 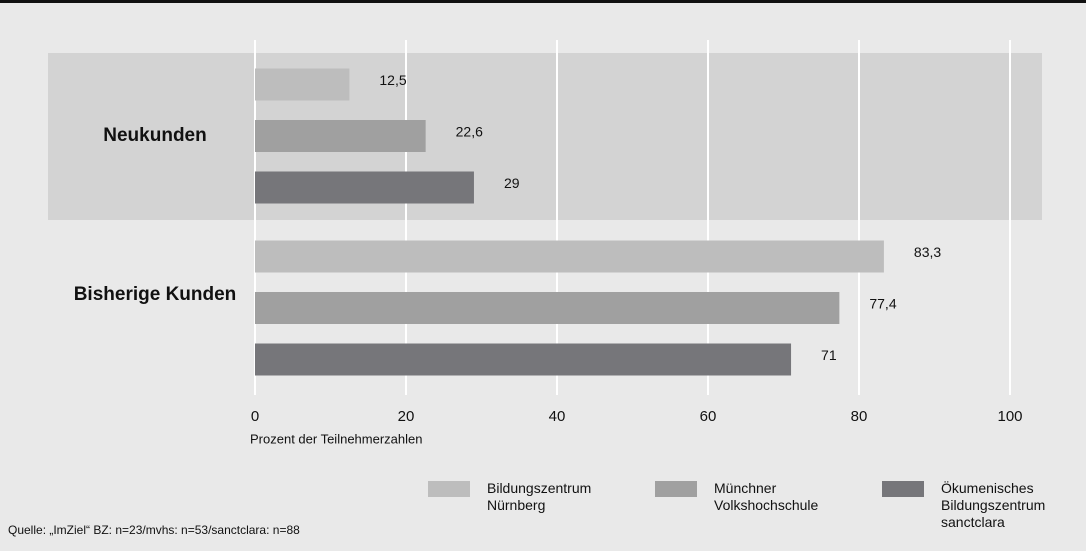 I want to click on x-tick-label: 40, so click(x=557, y=416).